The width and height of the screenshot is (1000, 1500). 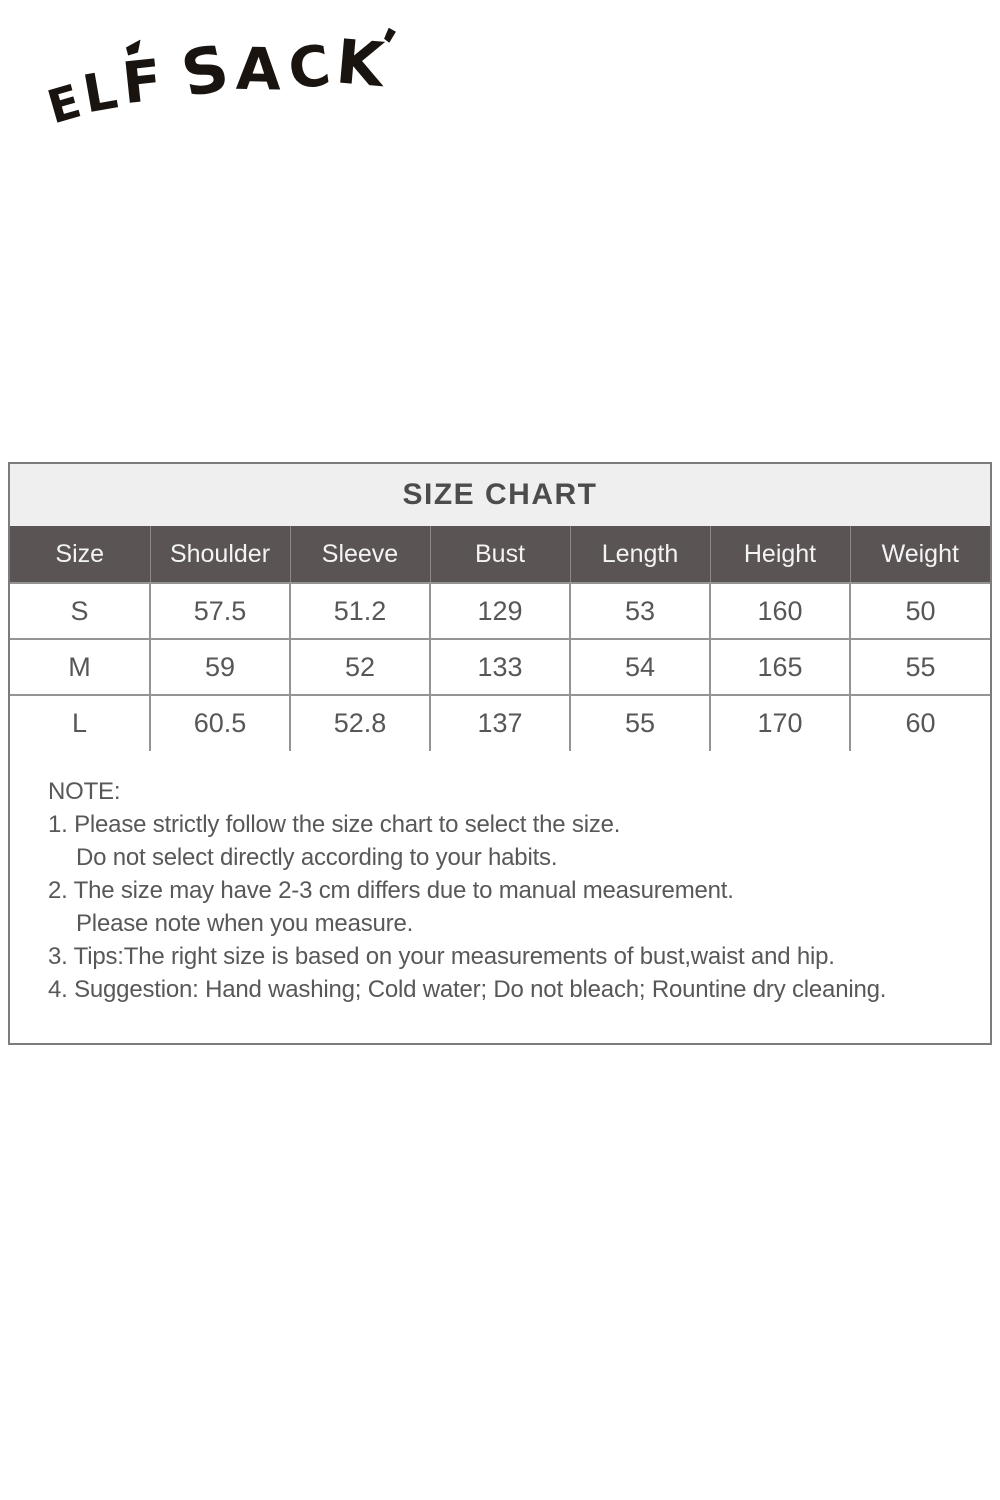 I want to click on cell-value: 133, so click(x=500, y=667).